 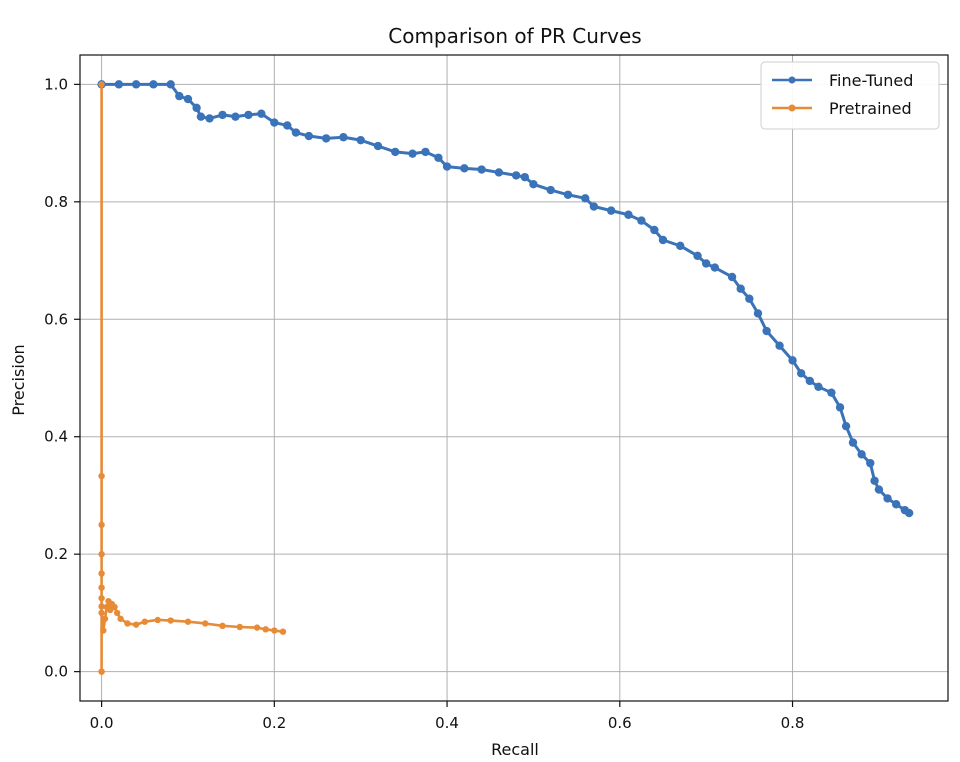 I want to click on y-tick-label: 0.6, so click(x=56, y=319).